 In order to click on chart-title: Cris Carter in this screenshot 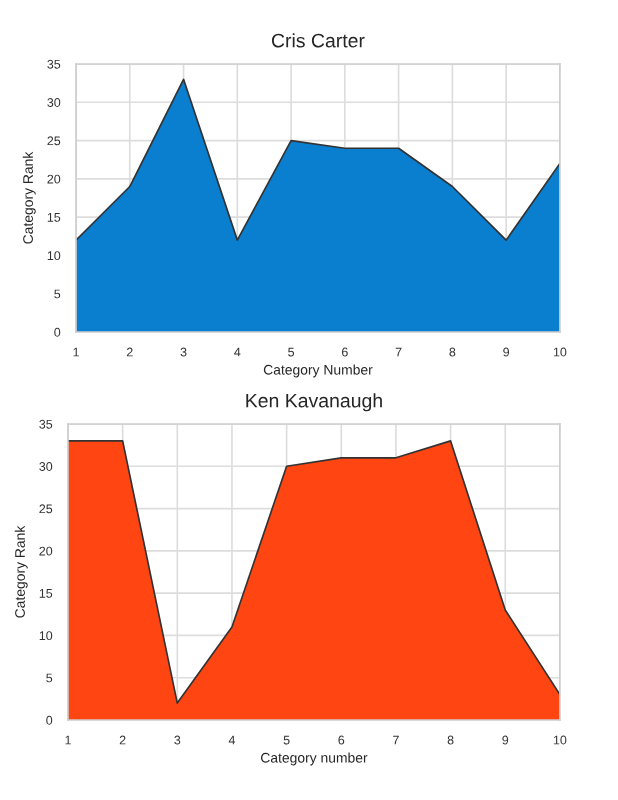, I will do `click(318, 40)`.